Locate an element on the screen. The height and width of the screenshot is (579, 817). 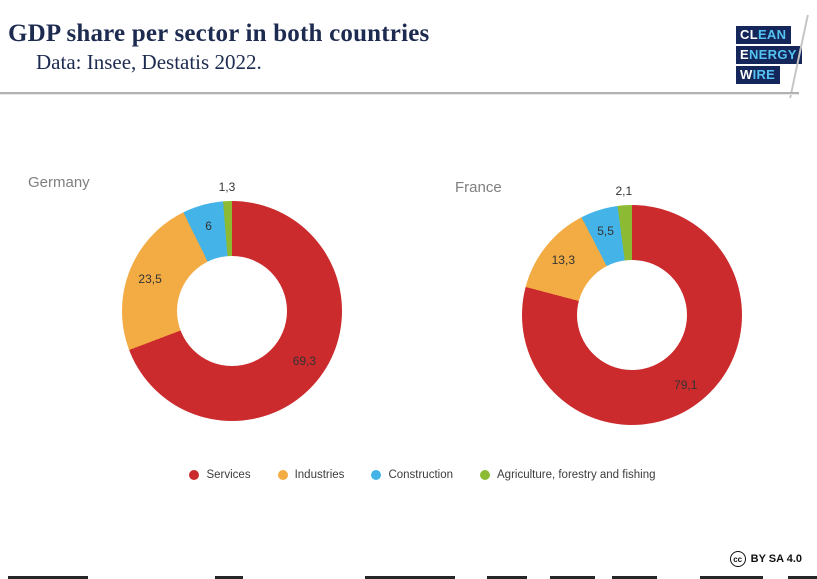
logo-line-energy: ENERGY is located at coordinates (769, 55).